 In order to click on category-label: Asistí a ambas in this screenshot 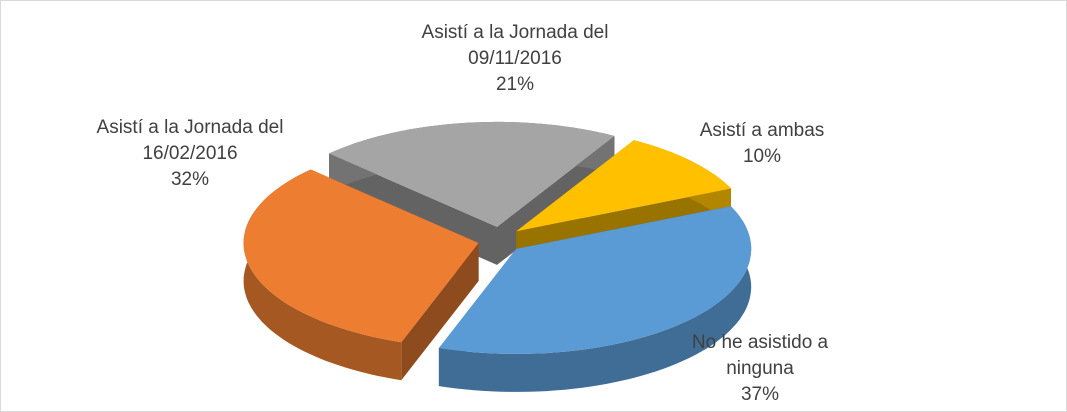, I will do `click(762, 130)`.